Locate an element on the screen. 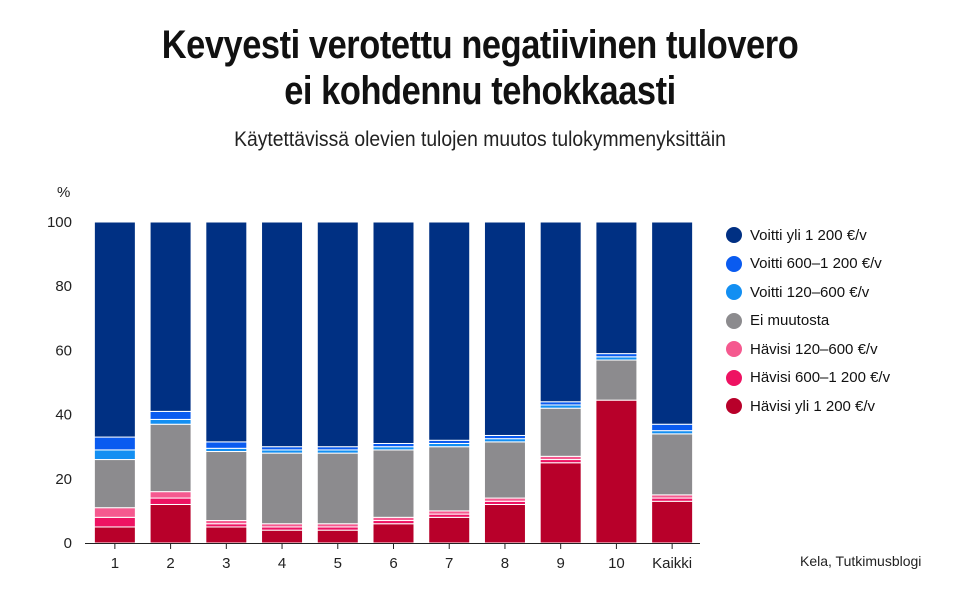  legend-item: Voitti 600–1 200 €/v is located at coordinates (808, 264).